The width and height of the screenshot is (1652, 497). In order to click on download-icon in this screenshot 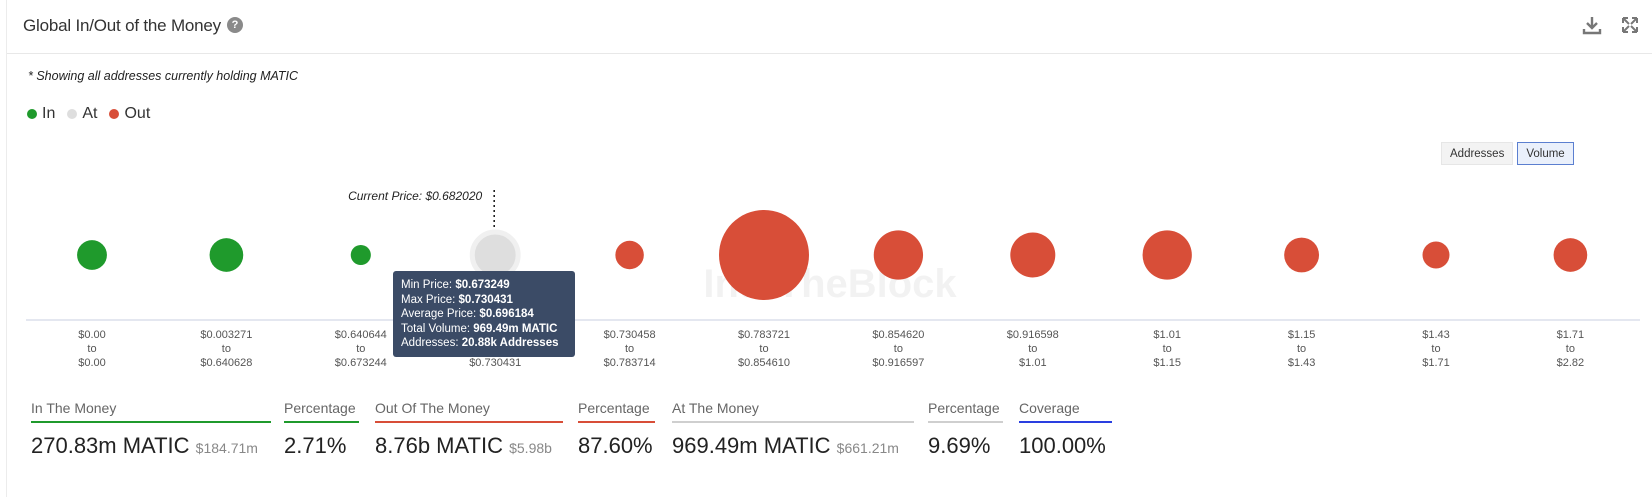, I will do `click(1592, 25)`.